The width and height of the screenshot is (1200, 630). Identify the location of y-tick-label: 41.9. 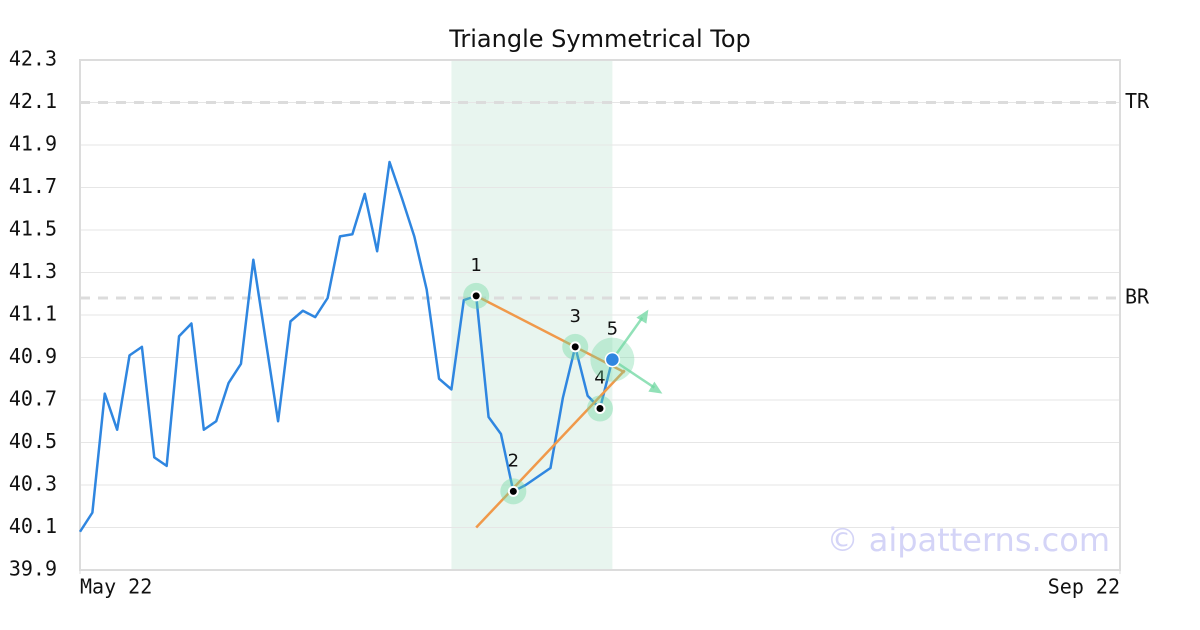
(33, 144).